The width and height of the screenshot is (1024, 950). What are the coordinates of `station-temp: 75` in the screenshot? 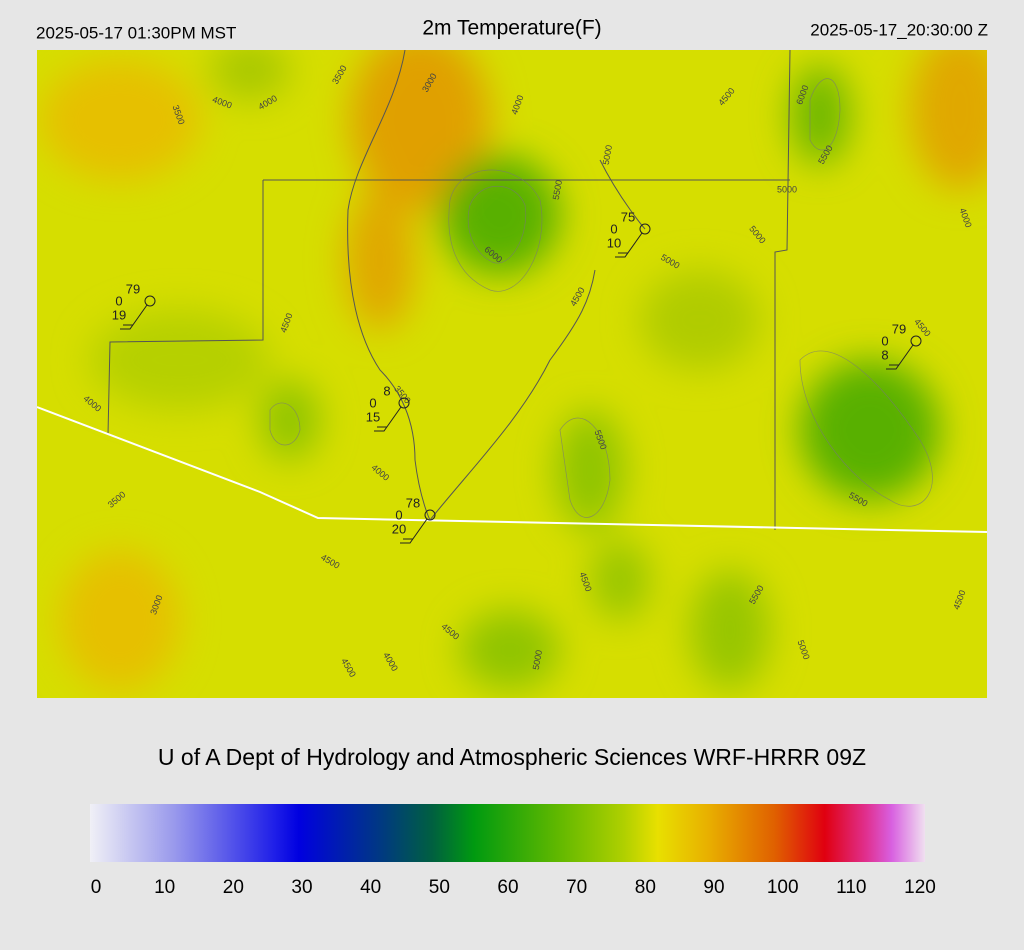 It's located at (628, 216).